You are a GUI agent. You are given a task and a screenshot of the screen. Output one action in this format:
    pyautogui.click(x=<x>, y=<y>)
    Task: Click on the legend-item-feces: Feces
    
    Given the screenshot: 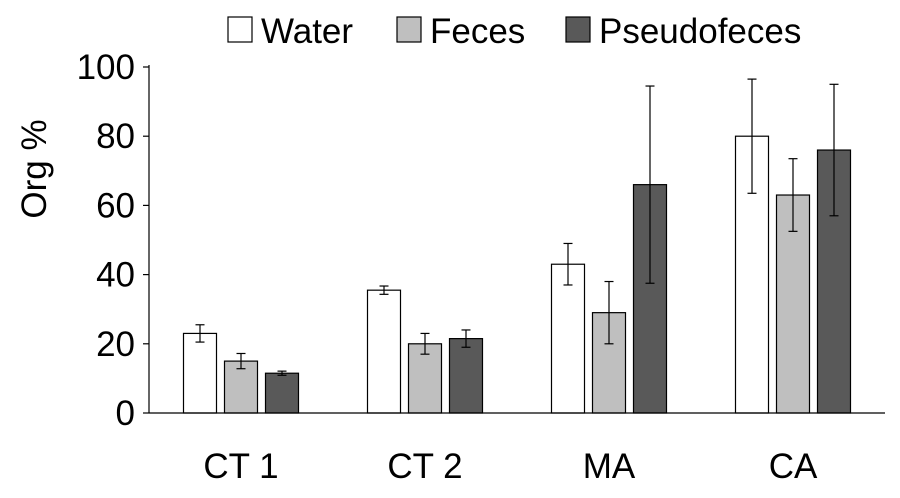 What is the action you would take?
    pyautogui.click(x=460, y=31)
    